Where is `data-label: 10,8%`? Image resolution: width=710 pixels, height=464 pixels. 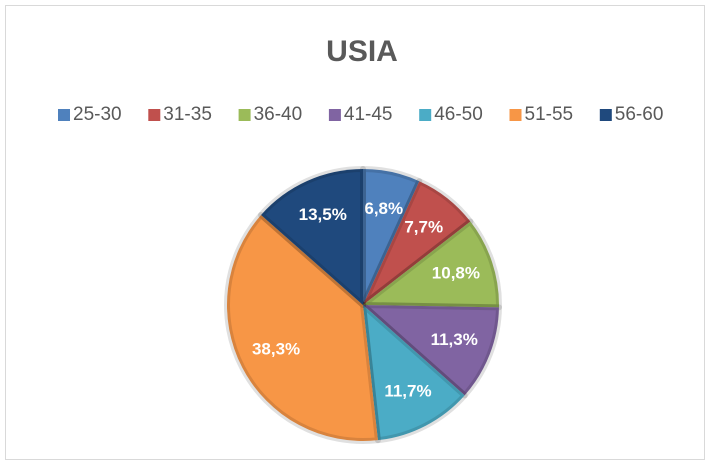 data-label: 10,8% is located at coordinates (456, 273).